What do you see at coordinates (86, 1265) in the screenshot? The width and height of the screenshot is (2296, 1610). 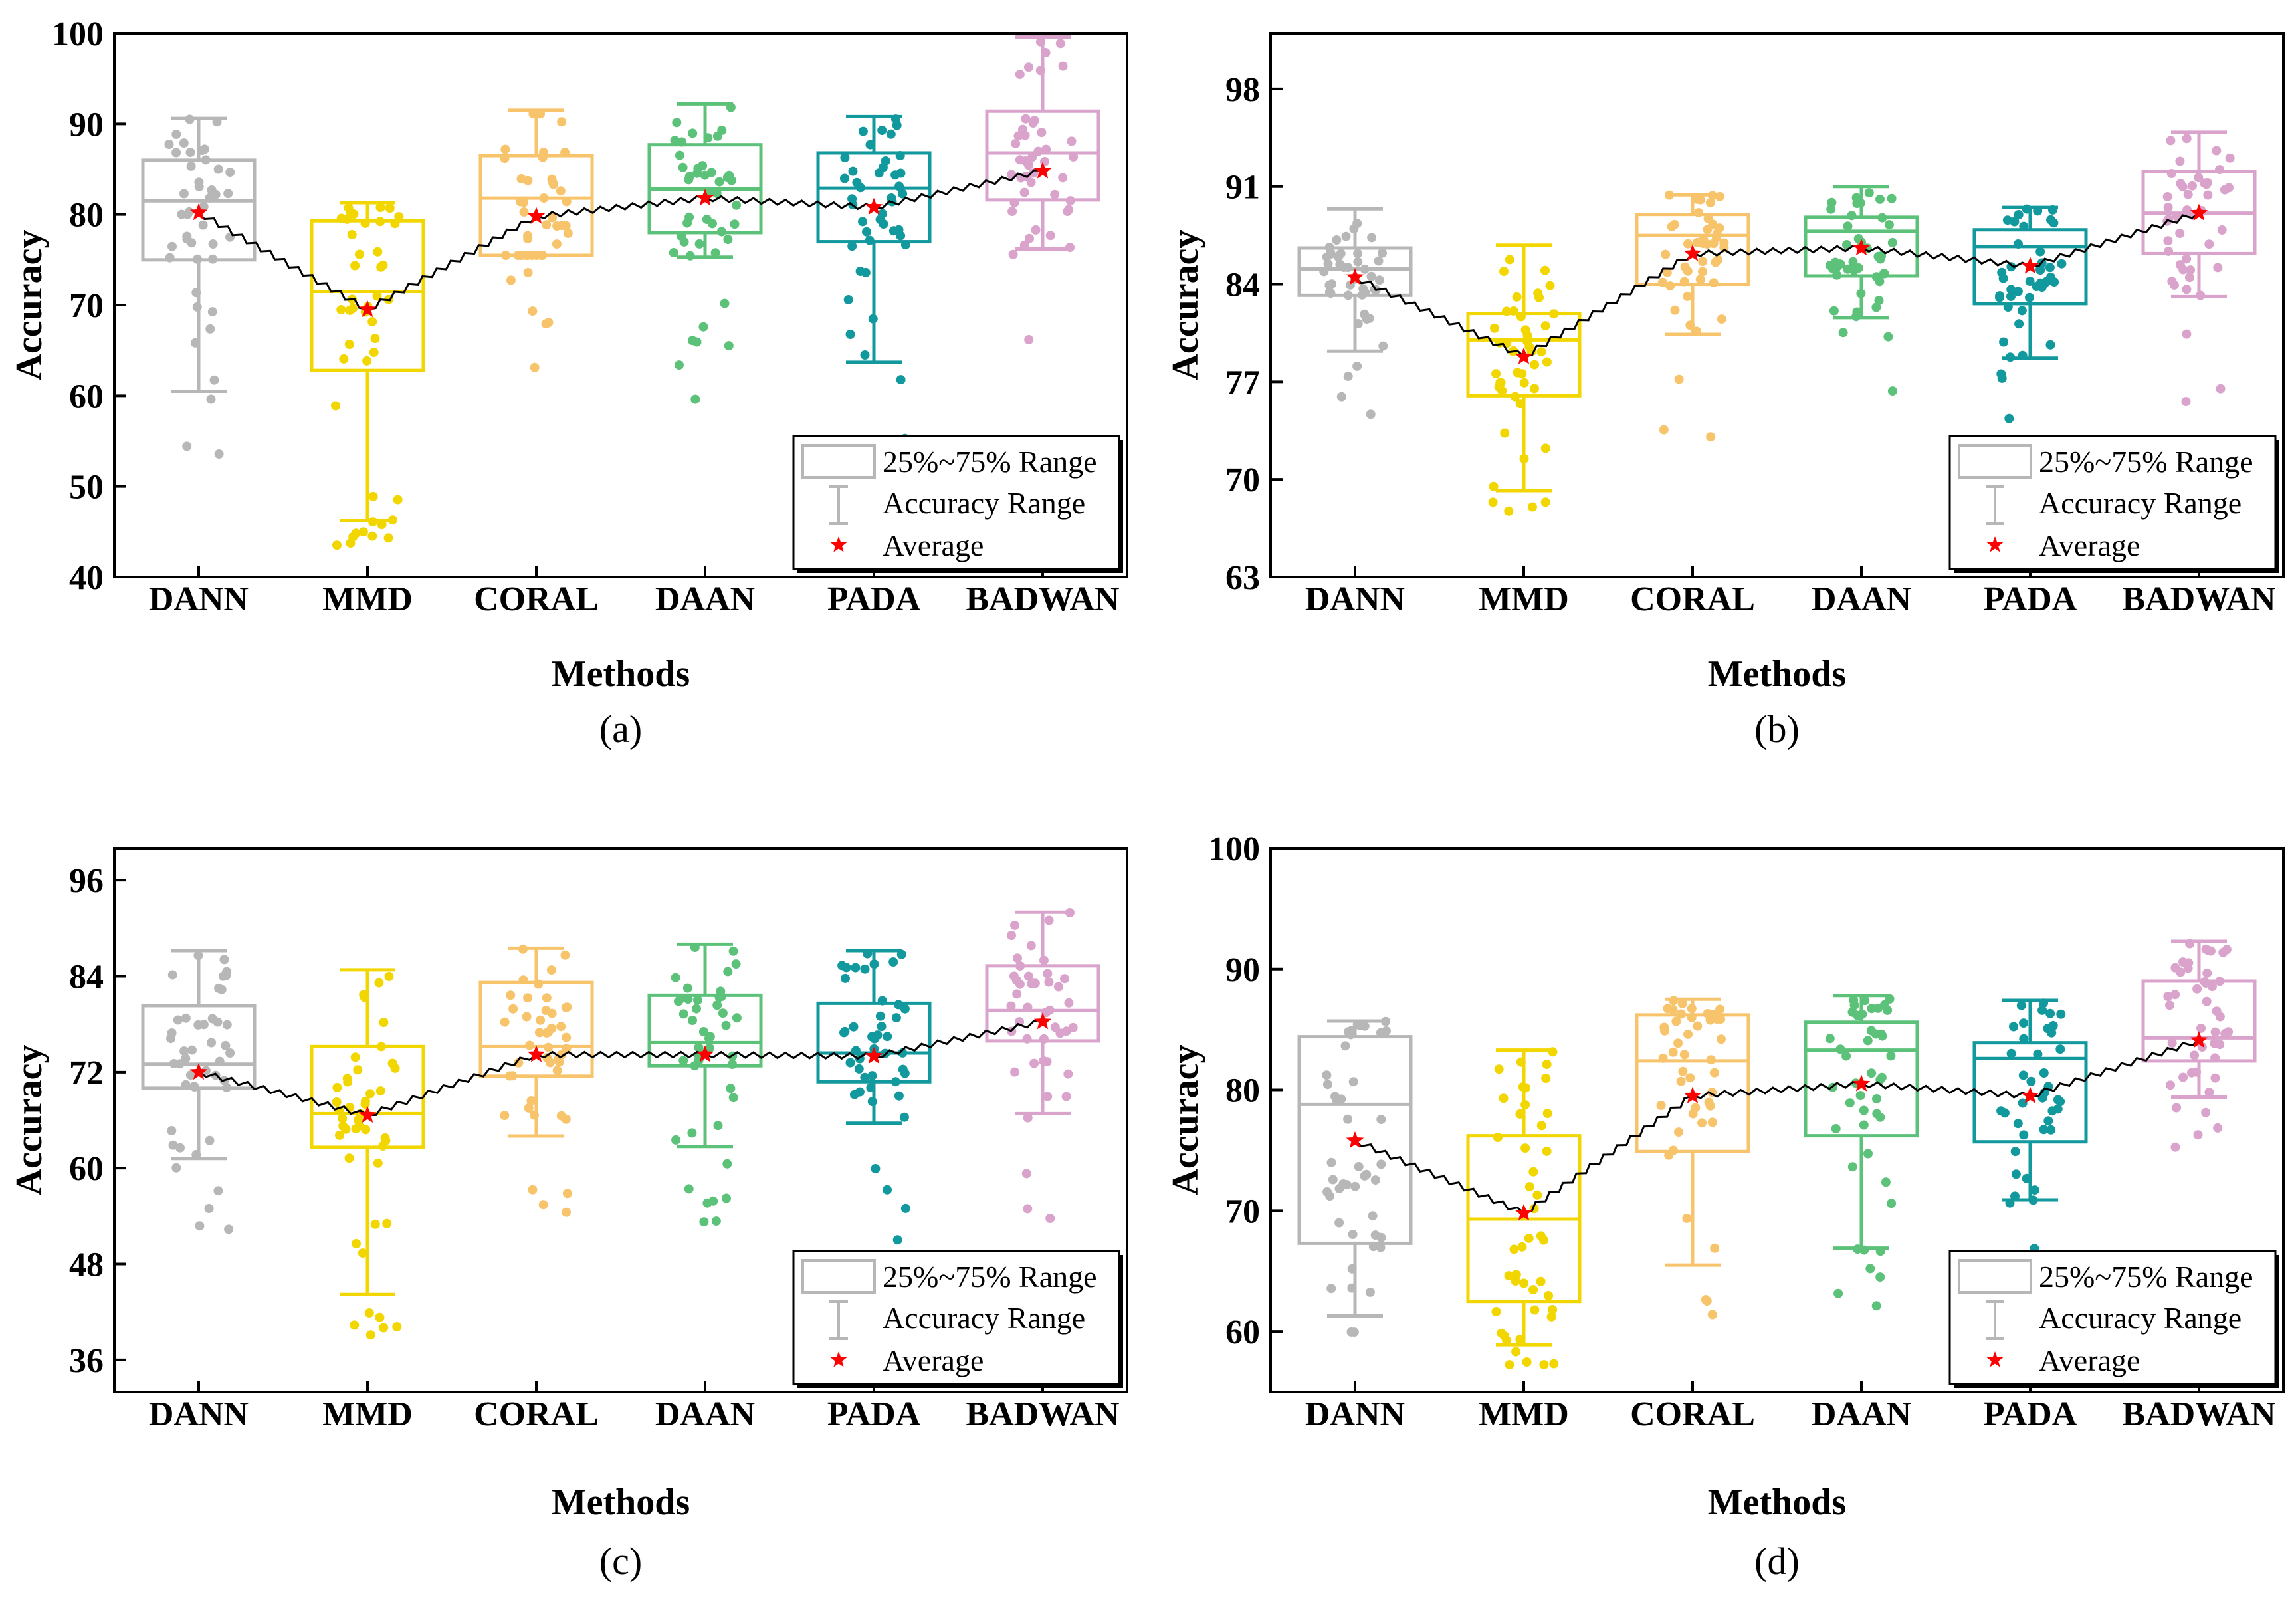 I see `y-tick-label: 48` at bounding box center [86, 1265].